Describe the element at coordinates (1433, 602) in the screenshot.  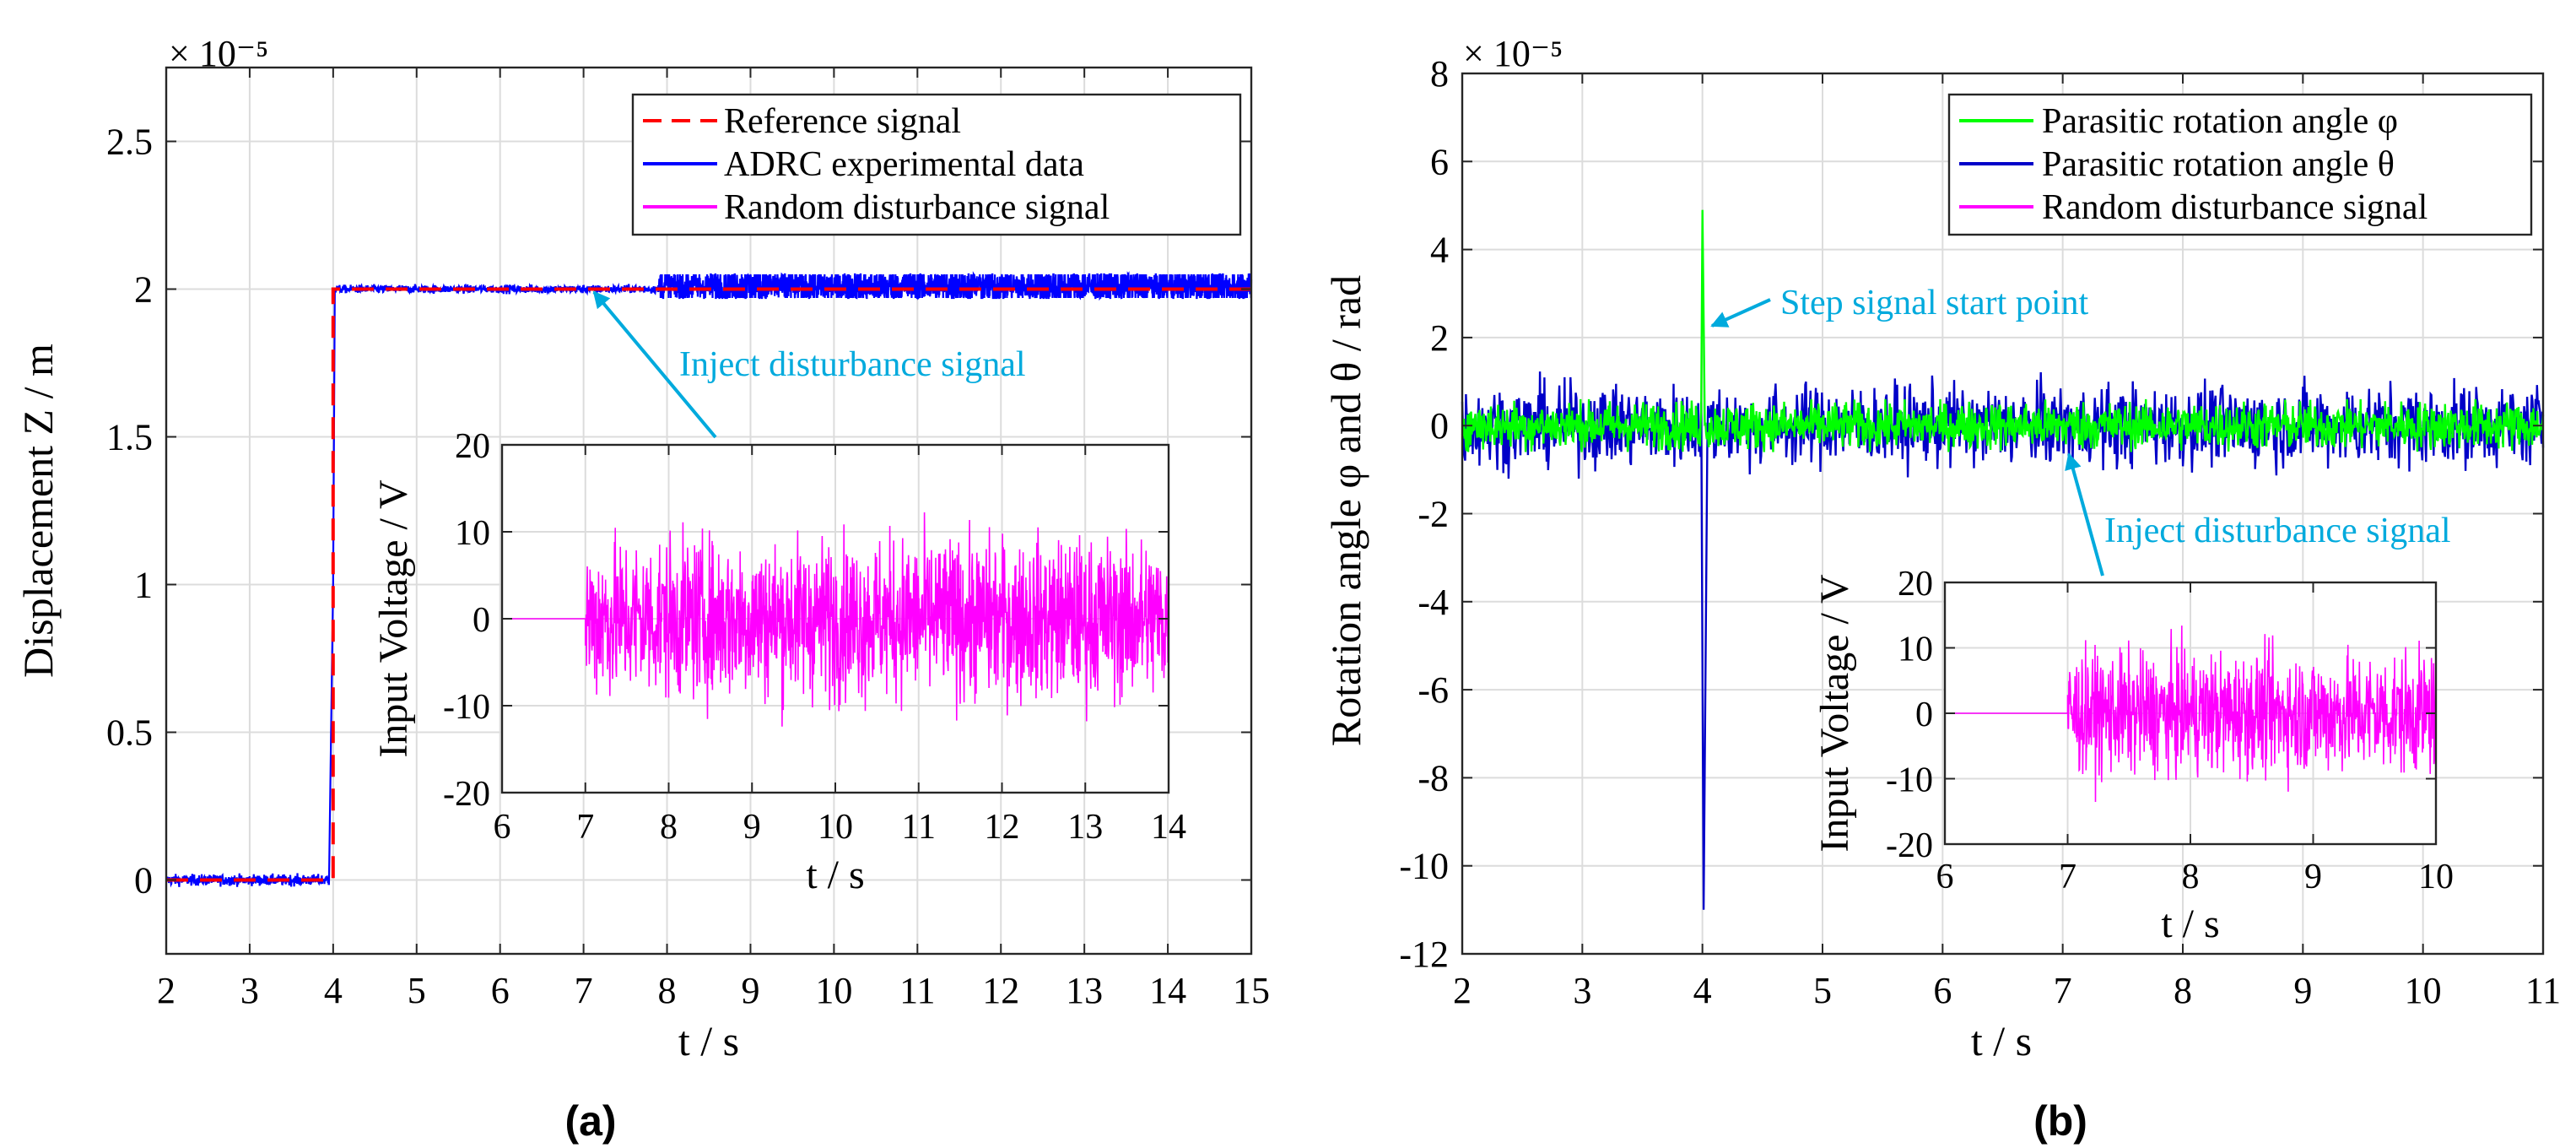
I see `panel-b-ytick-4: -4` at that location.